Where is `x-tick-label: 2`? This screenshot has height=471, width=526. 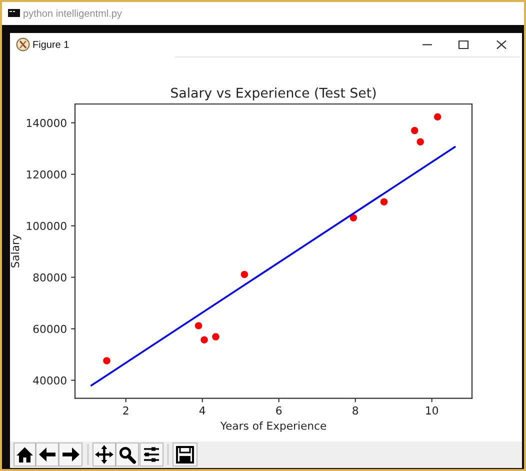 x-tick-label: 2 is located at coordinates (125, 410).